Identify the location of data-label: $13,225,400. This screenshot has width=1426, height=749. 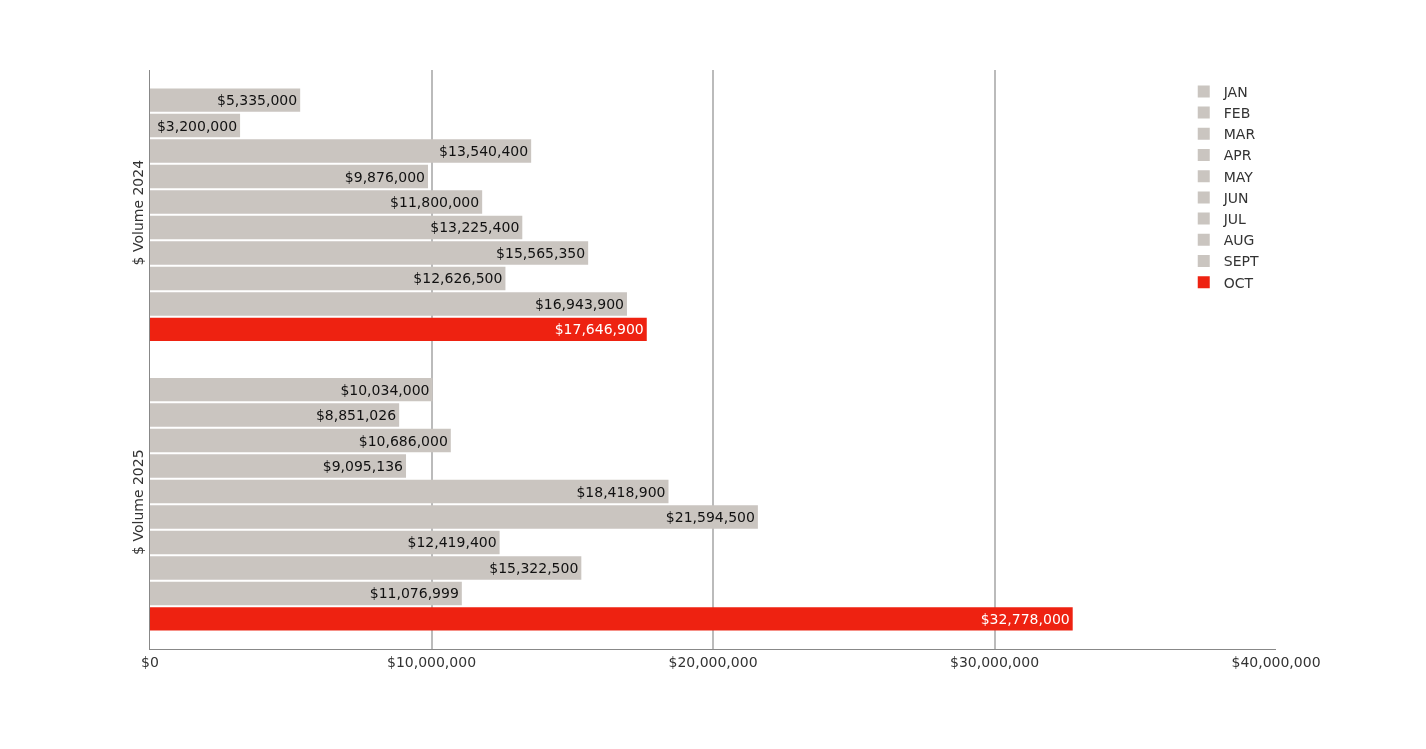
(475, 227).